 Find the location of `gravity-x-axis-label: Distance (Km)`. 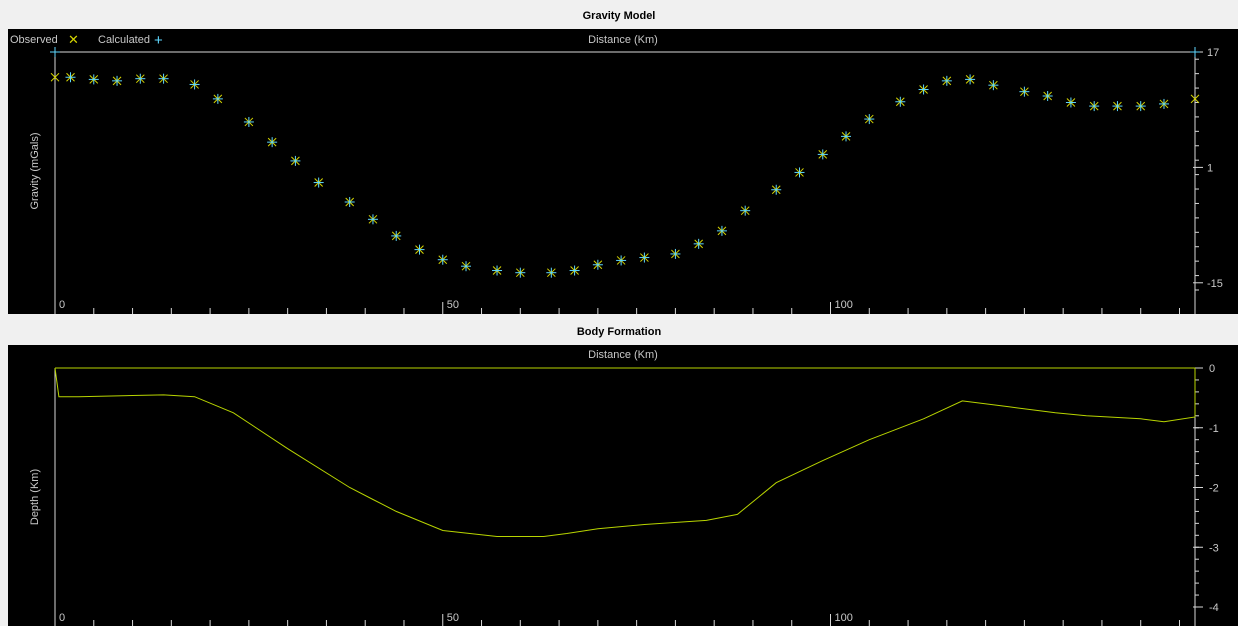

gravity-x-axis-label: Distance (Km) is located at coordinates (623, 40).